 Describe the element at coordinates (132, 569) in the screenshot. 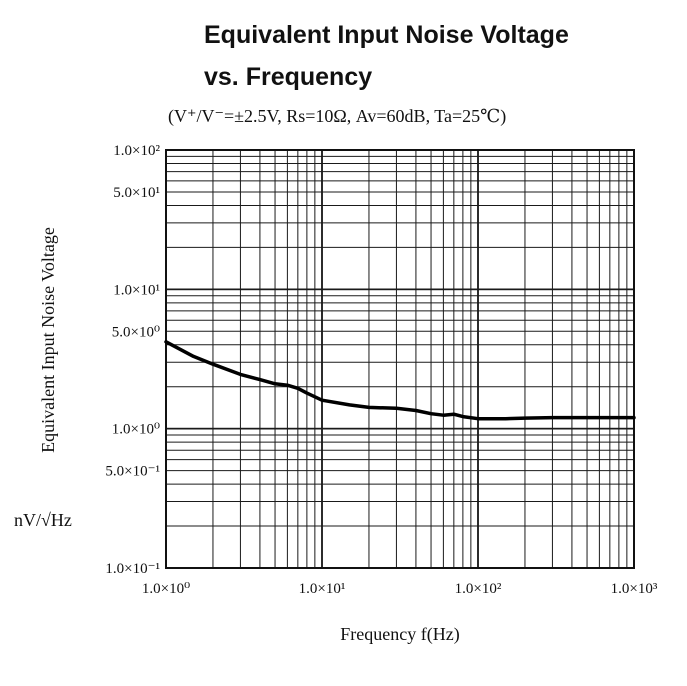

I see `y-tick-label: 1.0×10⁻¹` at that location.